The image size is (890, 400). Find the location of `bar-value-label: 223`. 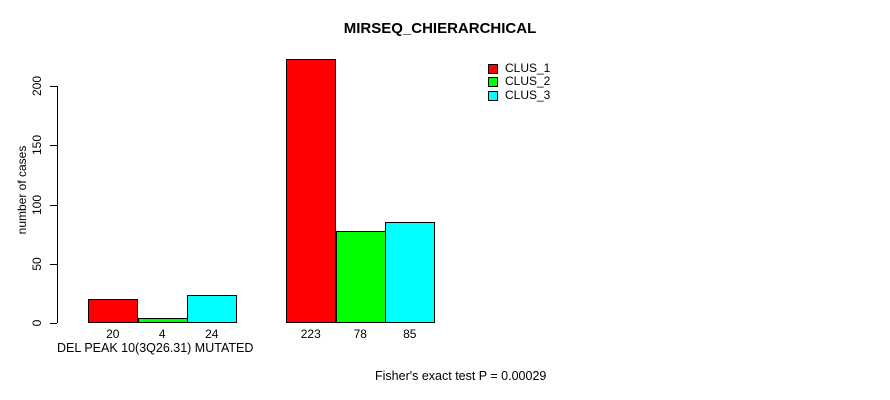

bar-value-label: 223 is located at coordinates (310, 334).